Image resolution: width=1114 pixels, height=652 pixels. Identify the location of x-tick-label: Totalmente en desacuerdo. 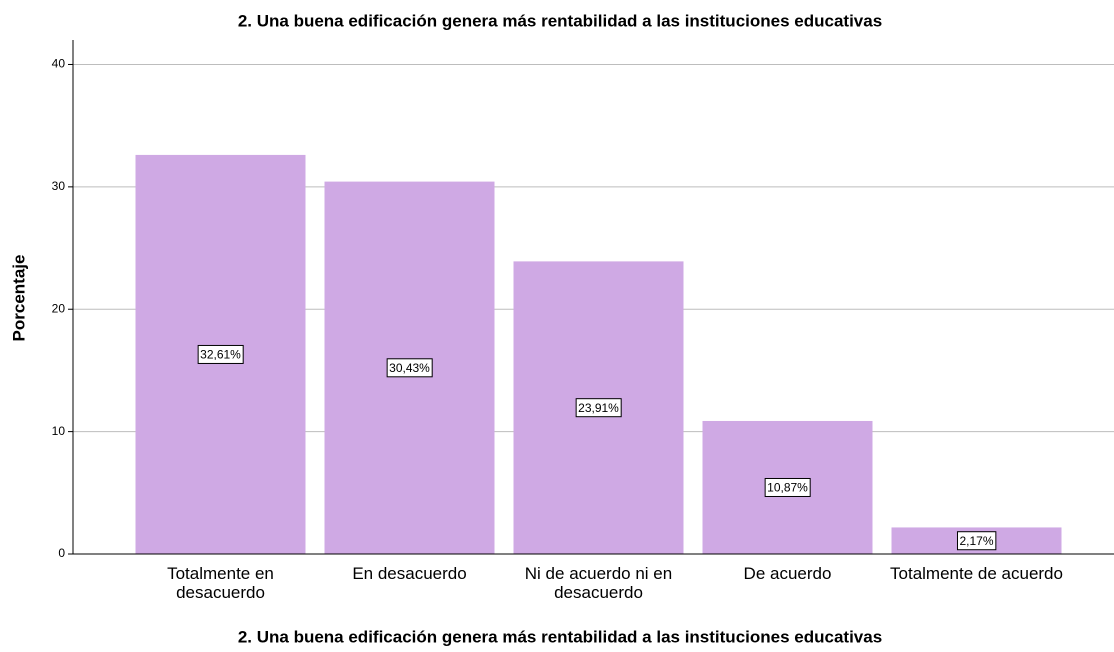
(220, 583).